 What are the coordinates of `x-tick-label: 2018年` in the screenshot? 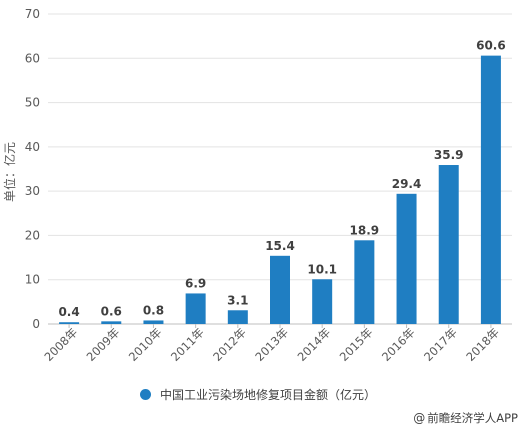 It's located at (482, 344).